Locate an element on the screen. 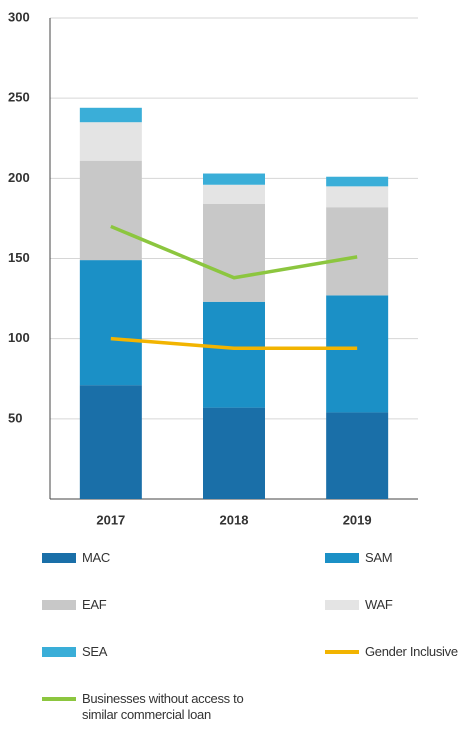 This screenshot has width=475, height=733. y-tick-label: 150 is located at coordinates (19, 257).